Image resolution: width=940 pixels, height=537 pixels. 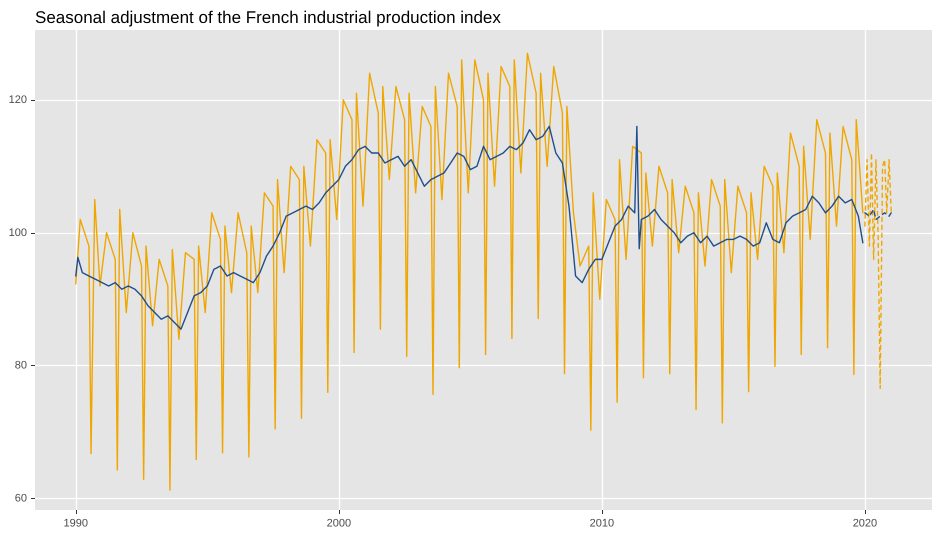 I want to click on x-tick-label: 2010, so click(x=602, y=524).